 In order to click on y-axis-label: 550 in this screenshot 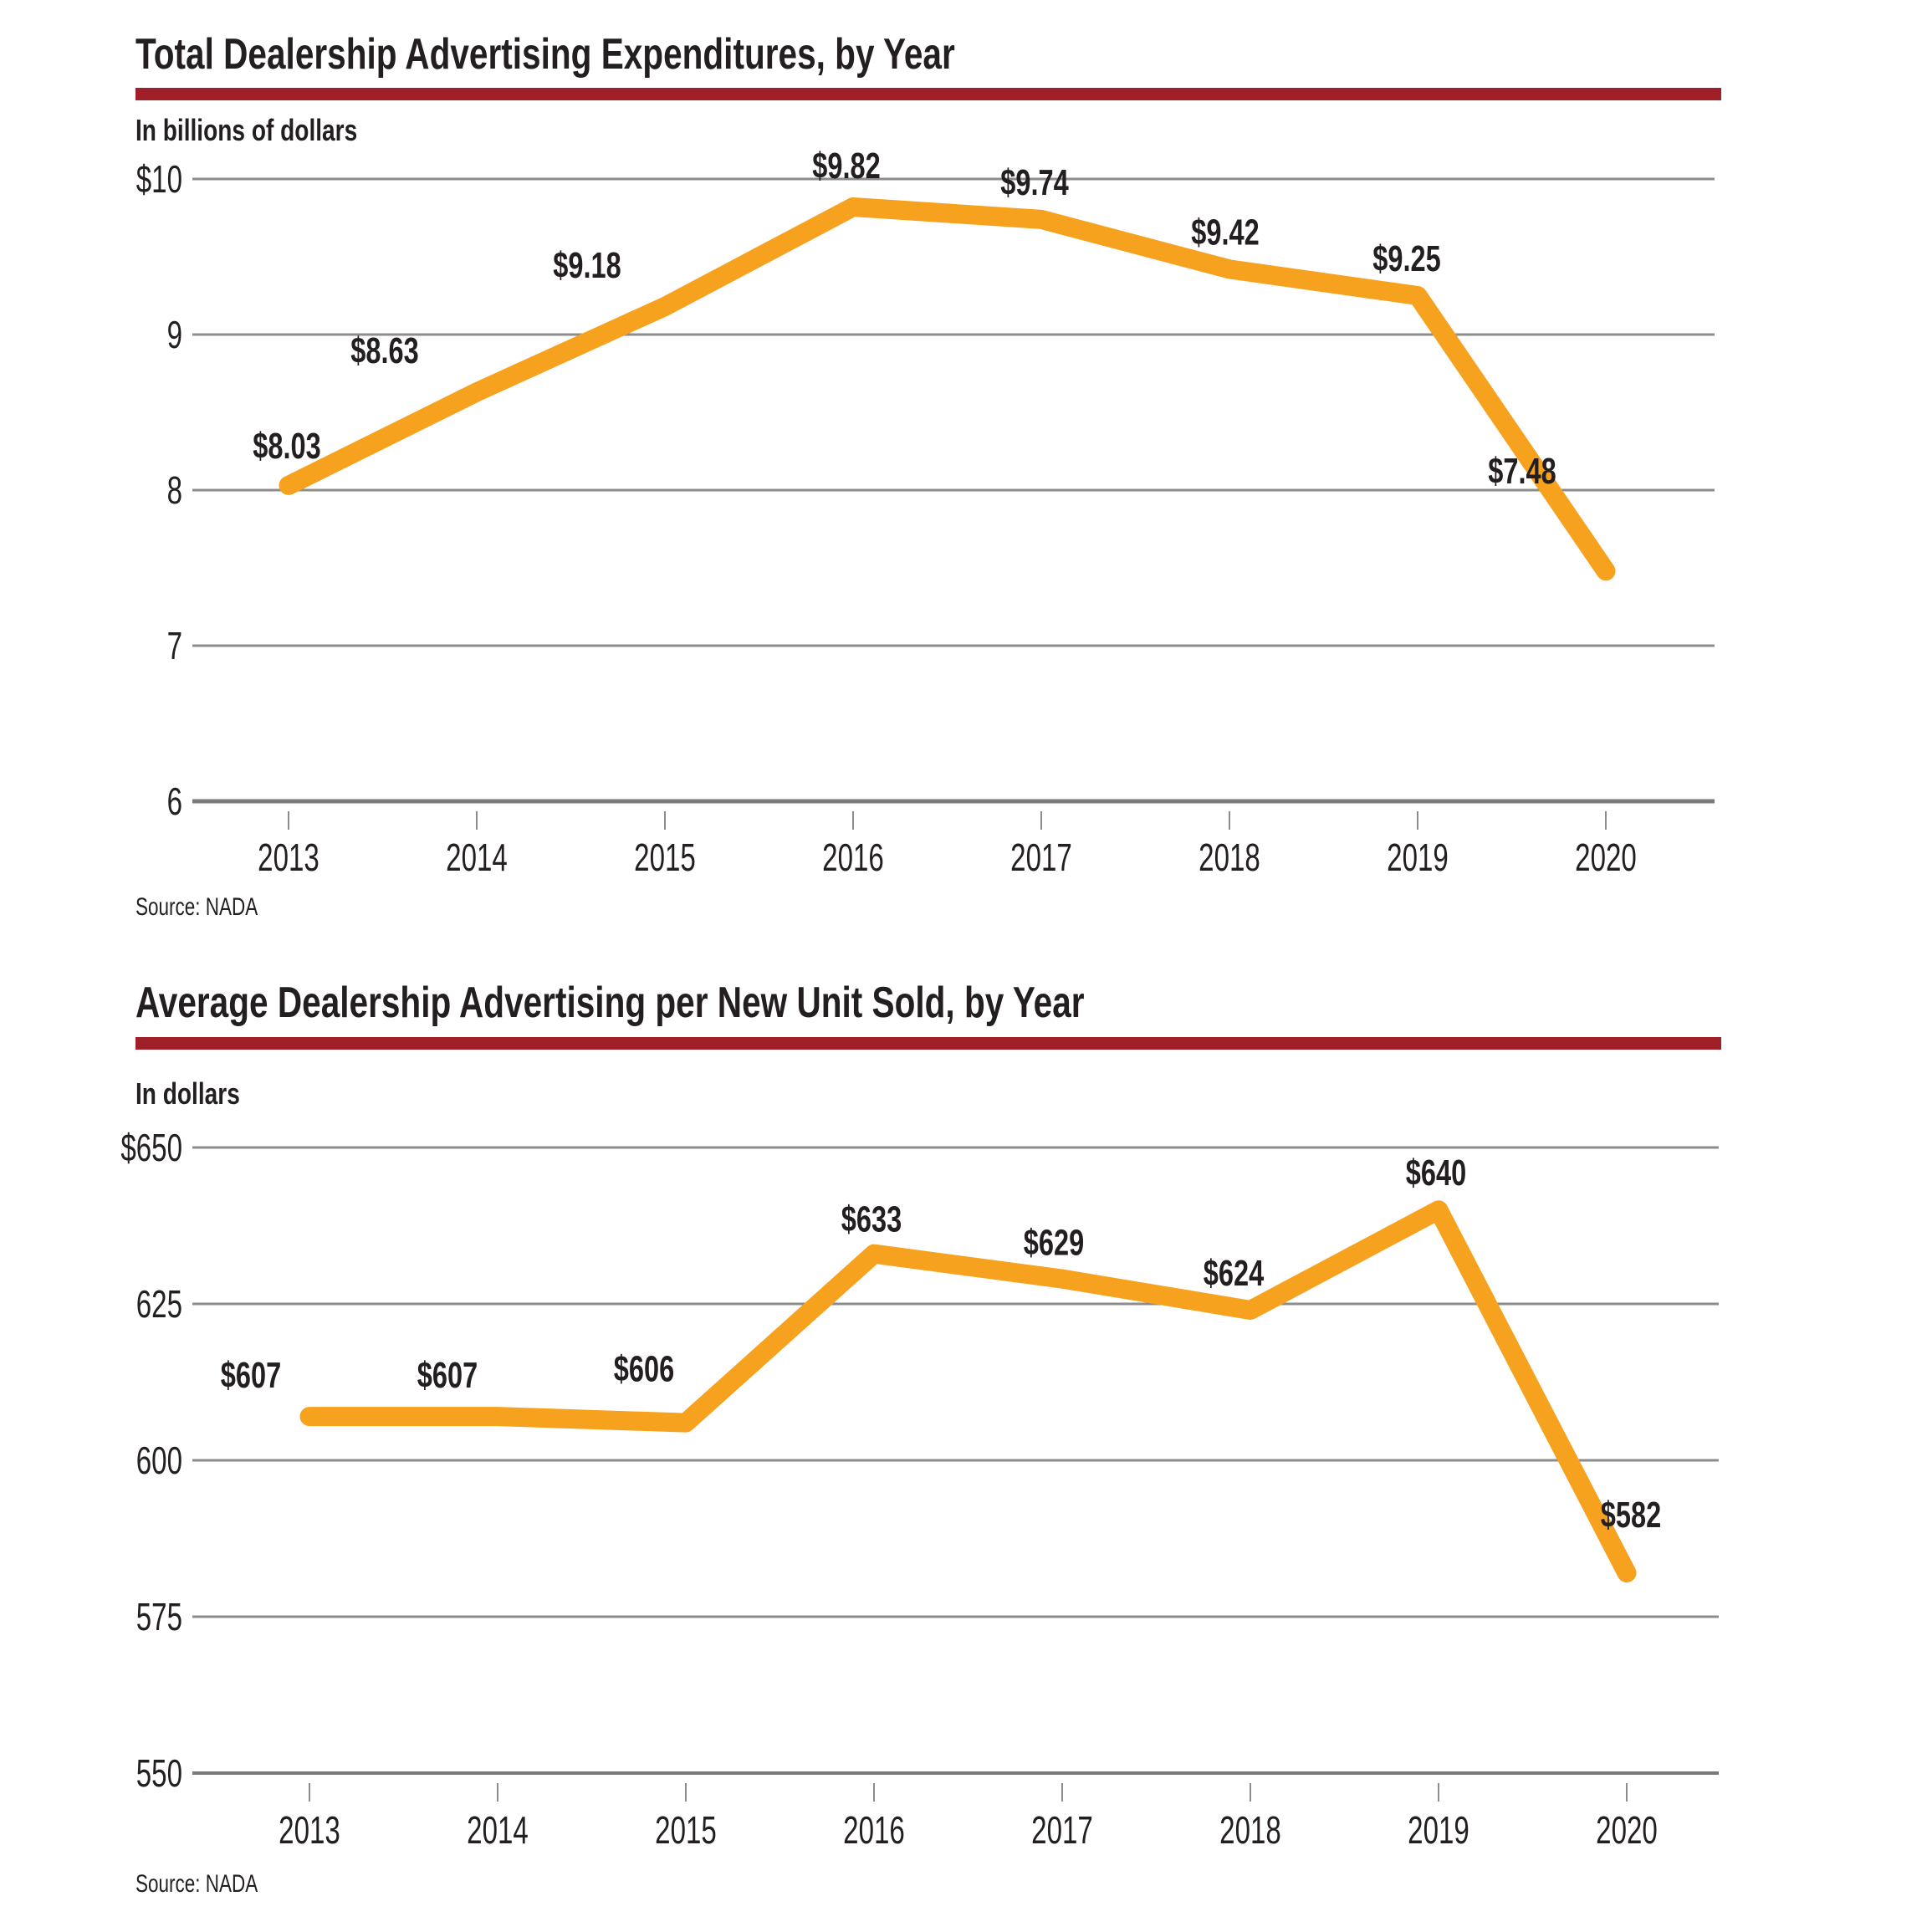, I will do `click(159, 1774)`.